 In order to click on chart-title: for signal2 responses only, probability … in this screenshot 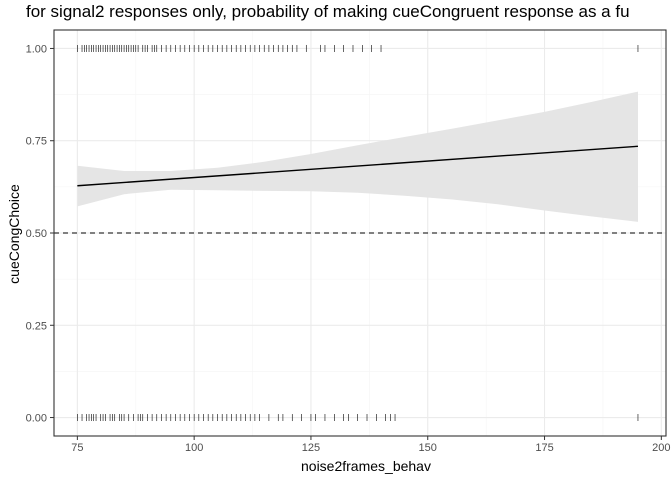, I will do `click(328, 11)`.